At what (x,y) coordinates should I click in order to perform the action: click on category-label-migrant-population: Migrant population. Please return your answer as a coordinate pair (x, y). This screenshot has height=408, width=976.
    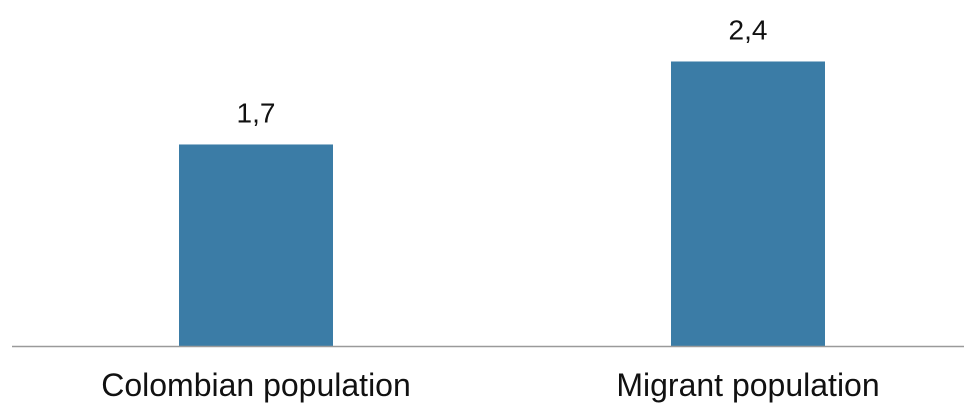
    Looking at the image, I should click on (747, 385).